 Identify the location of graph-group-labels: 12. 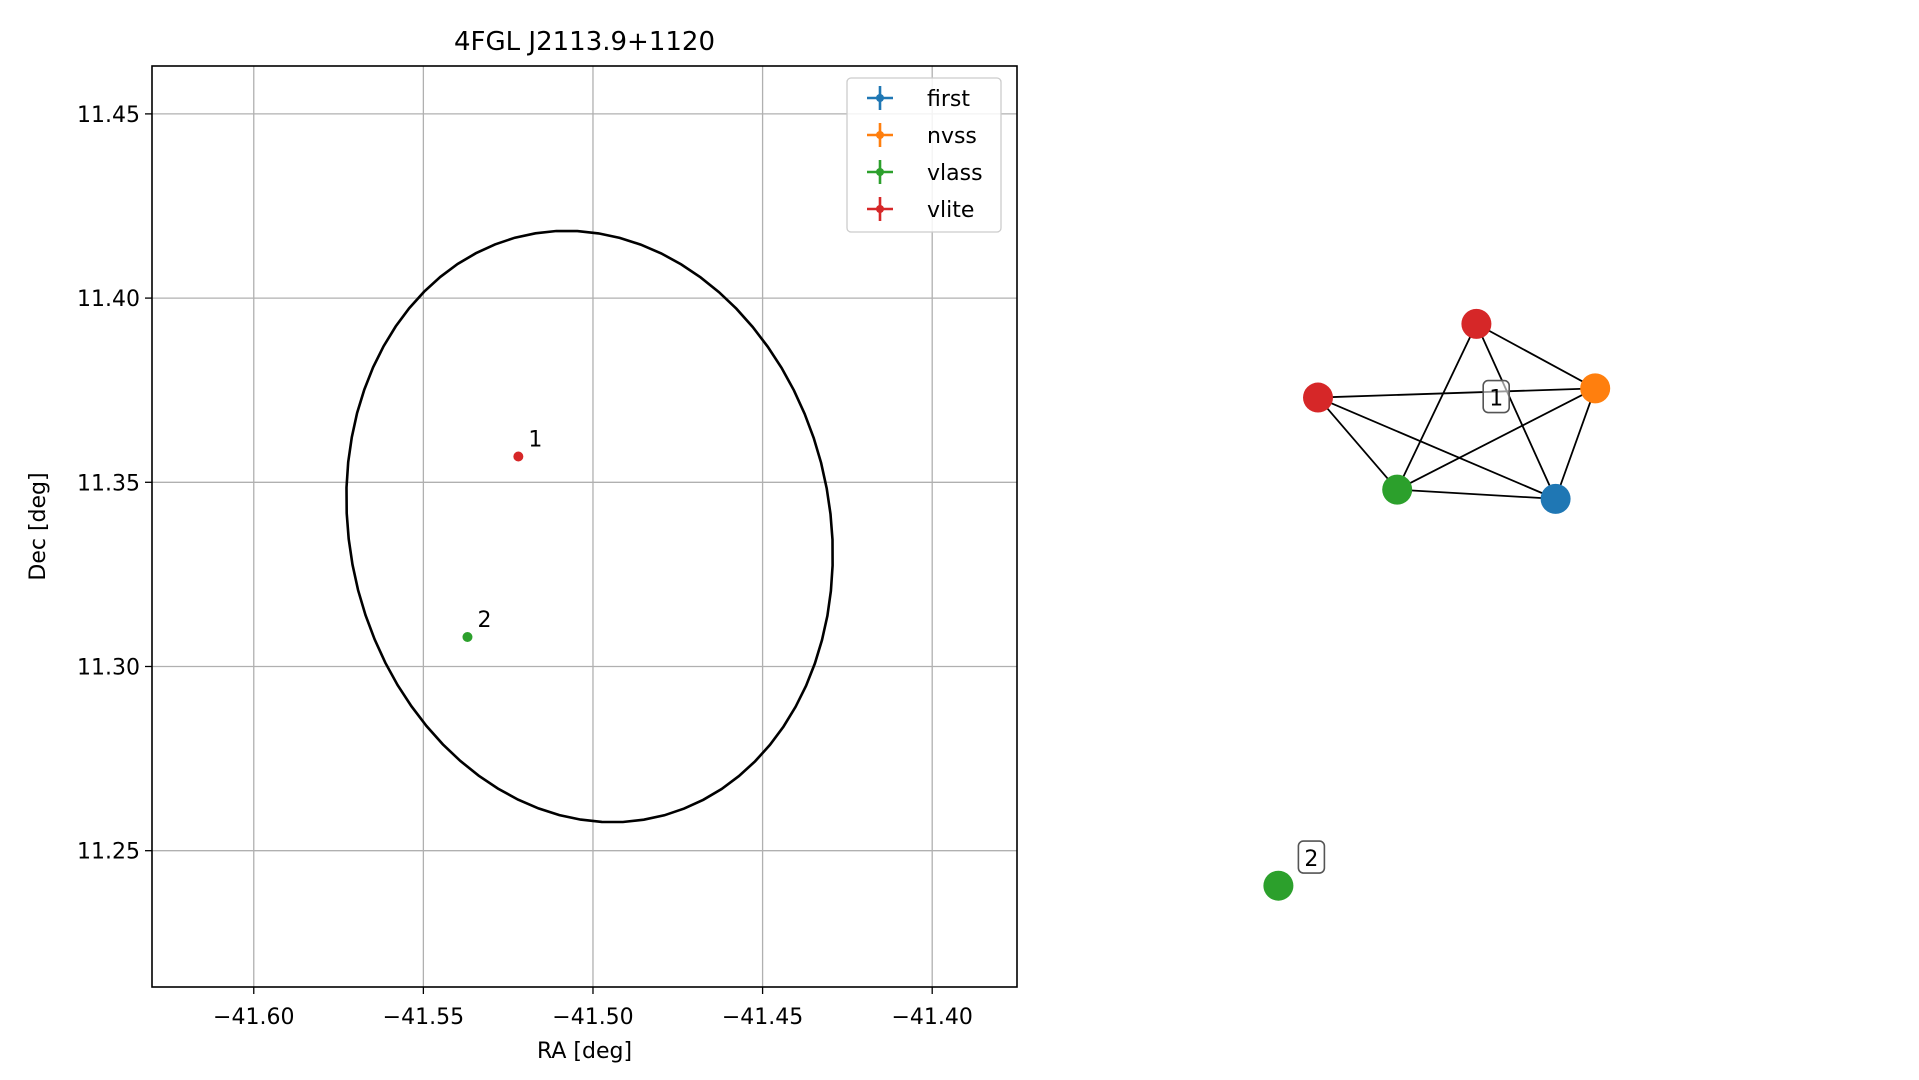
(1403, 626).